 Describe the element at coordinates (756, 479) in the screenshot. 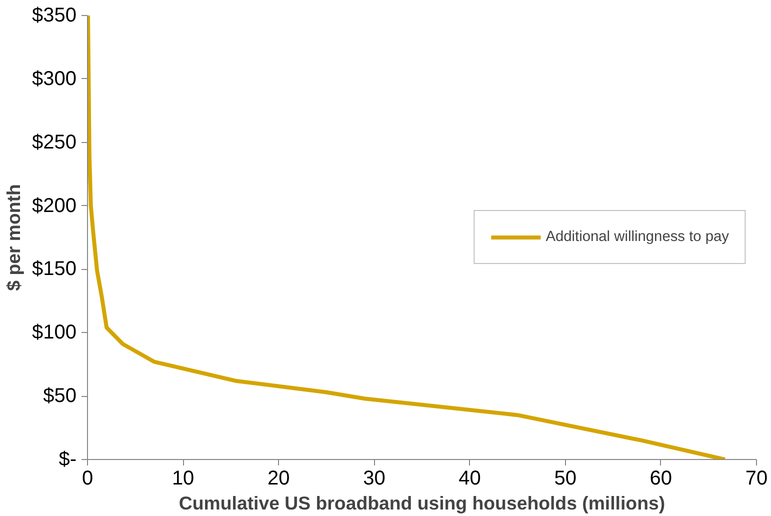

I see `x-tick-label: 70` at that location.